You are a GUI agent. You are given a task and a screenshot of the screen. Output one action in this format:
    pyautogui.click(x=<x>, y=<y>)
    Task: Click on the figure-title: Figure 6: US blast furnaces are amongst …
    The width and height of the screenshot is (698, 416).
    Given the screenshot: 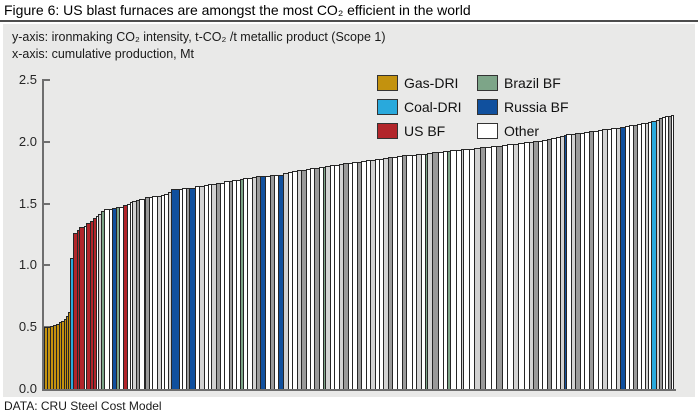 What is the action you would take?
    pyautogui.click(x=237, y=10)
    